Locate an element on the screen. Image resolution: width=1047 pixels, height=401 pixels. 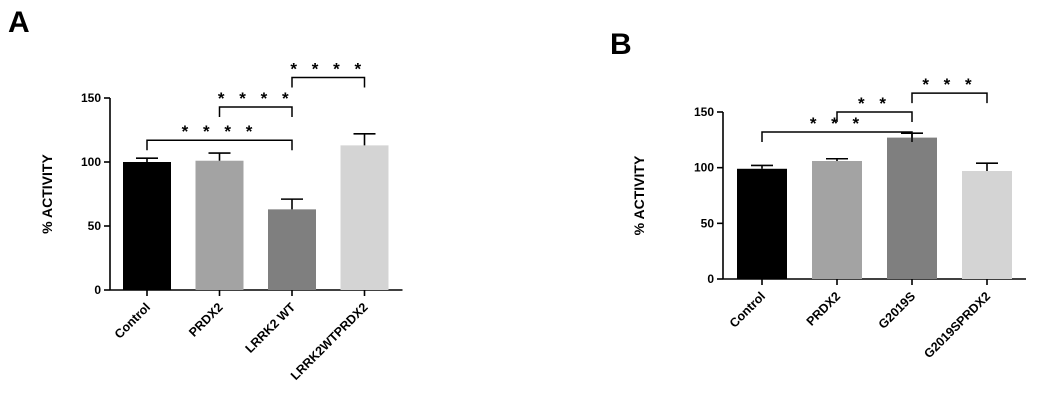
bar-lrrk2wtprdx2 is located at coordinates (364, 217).